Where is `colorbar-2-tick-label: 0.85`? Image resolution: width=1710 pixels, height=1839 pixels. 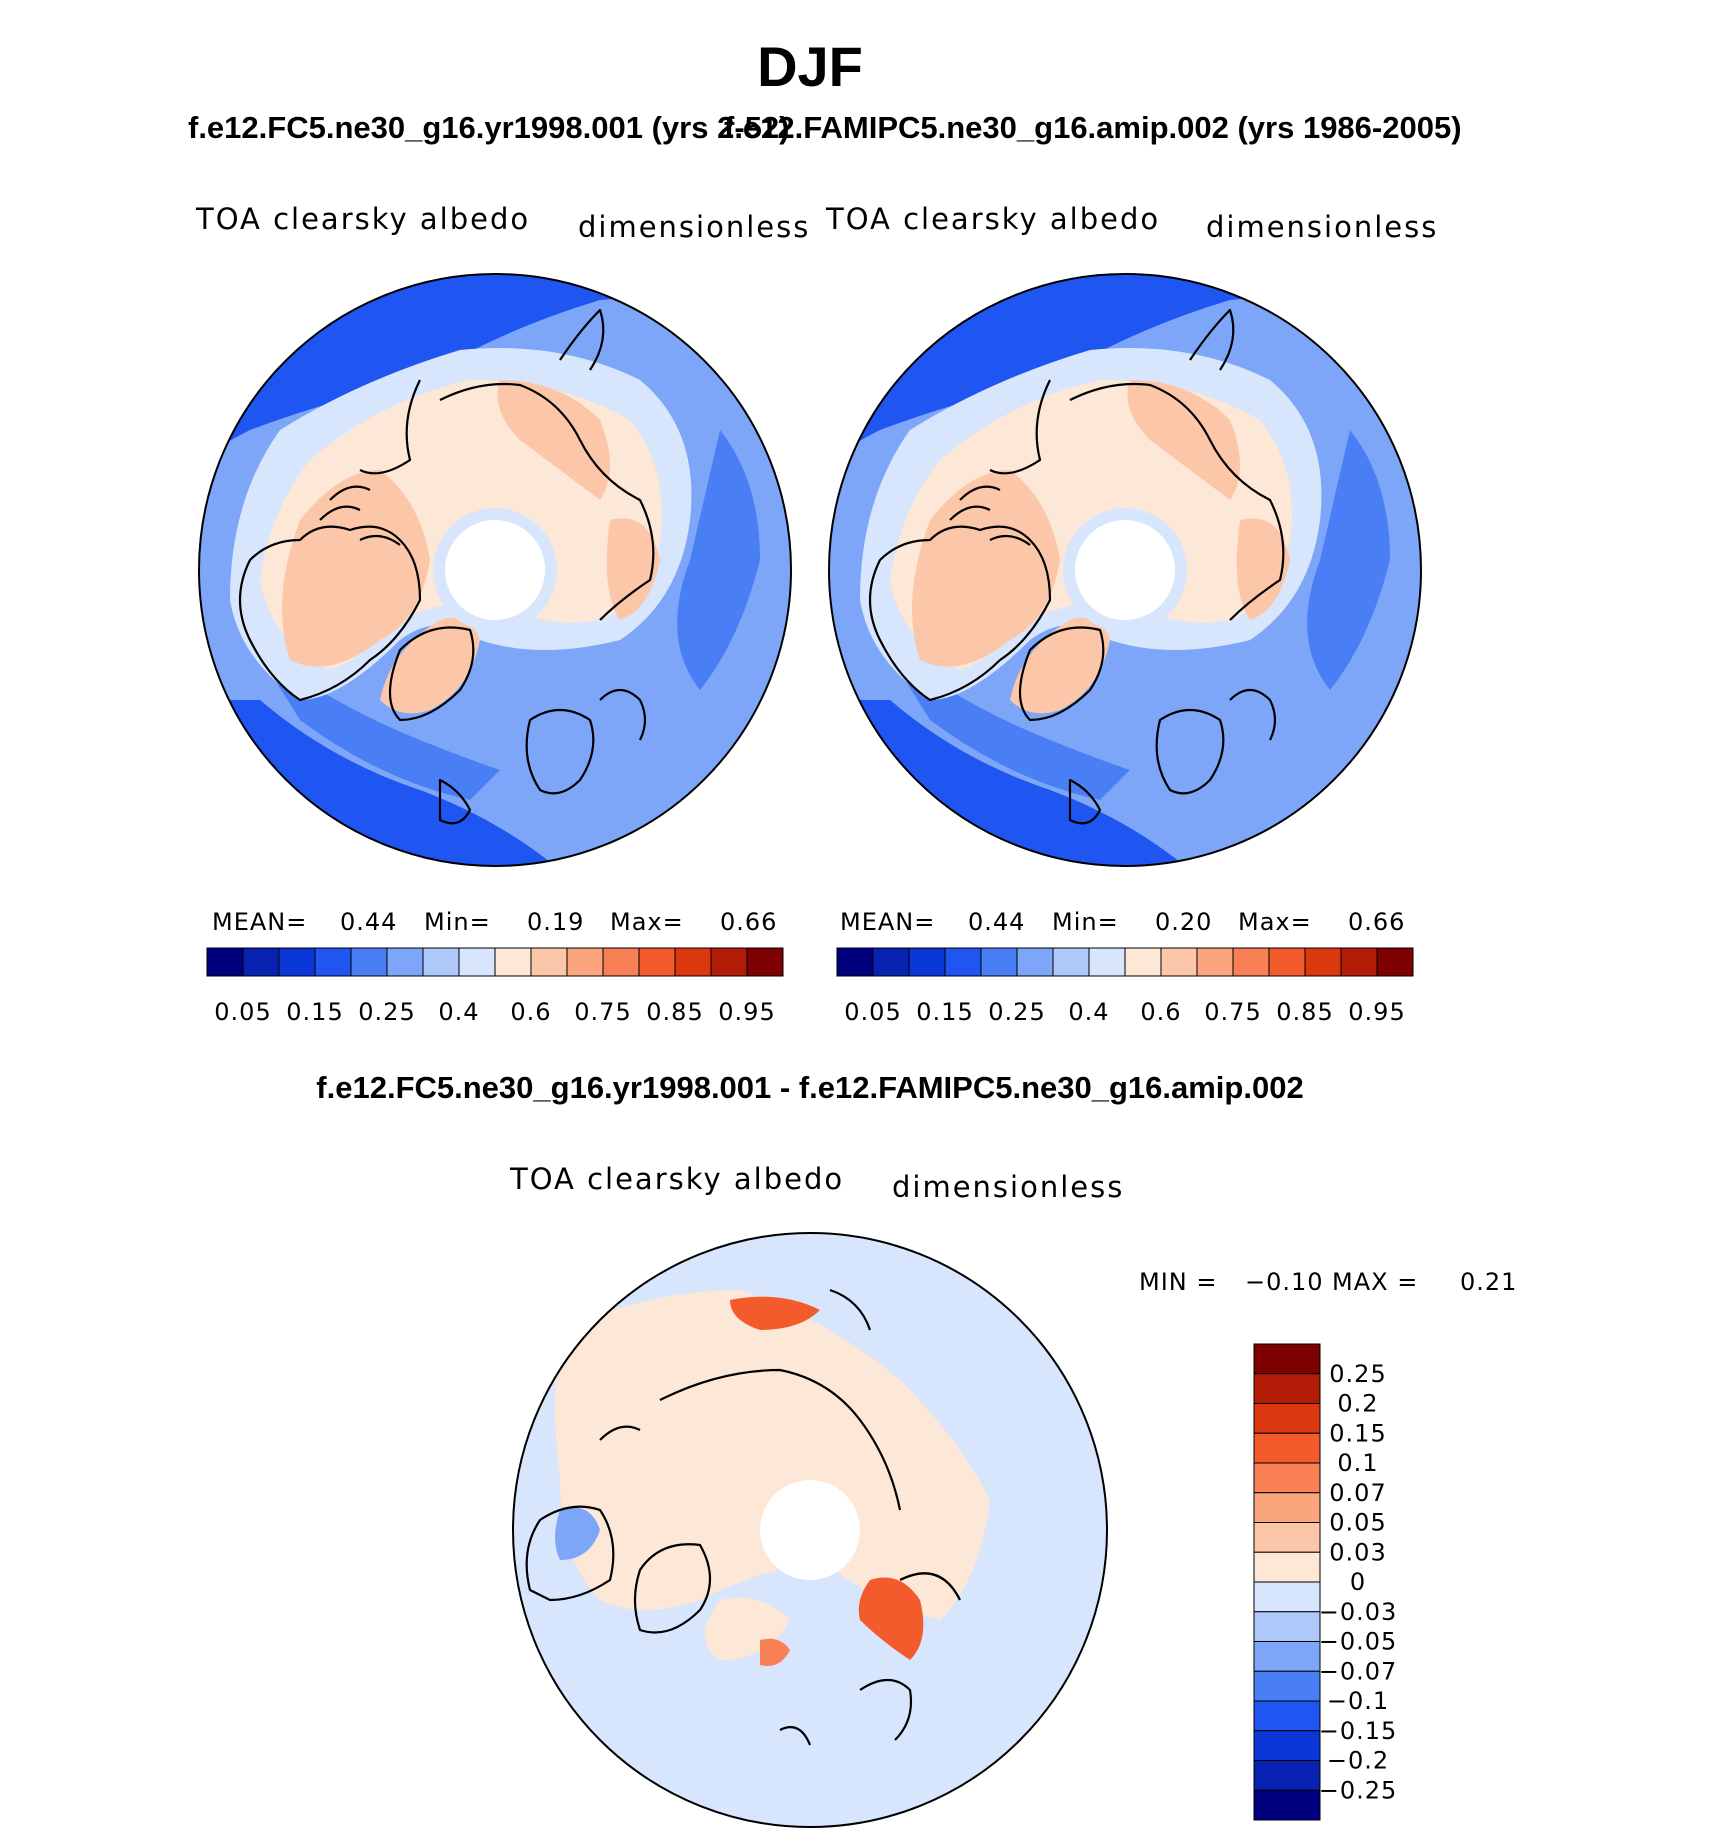
colorbar-2-tick-label: 0.85 is located at coordinates (1304, 1012).